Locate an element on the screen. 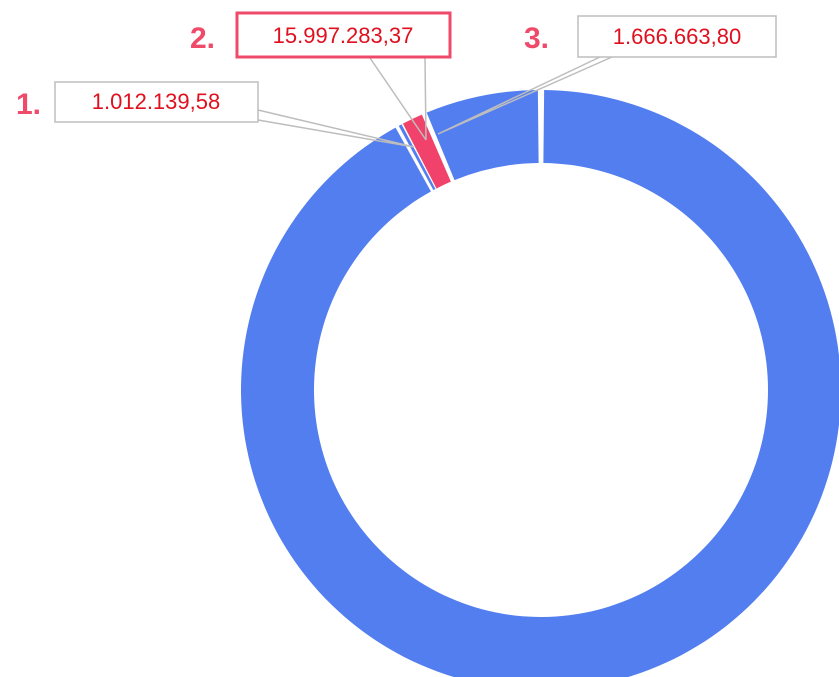  annotation-label: 1.012.139,58 is located at coordinates (156, 101).